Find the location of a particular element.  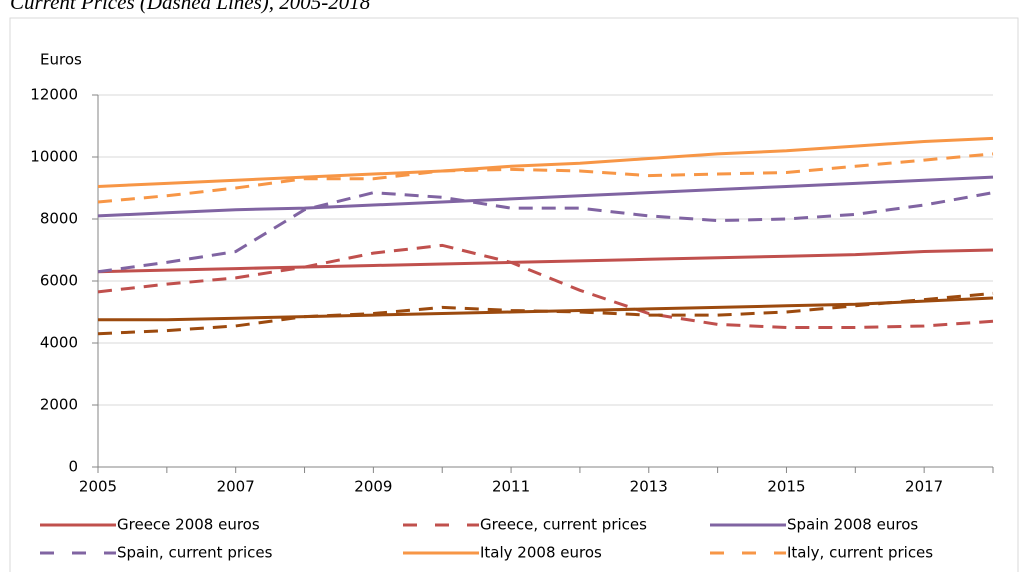

x-tick-label: 2007 is located at coordinates (236, 487).